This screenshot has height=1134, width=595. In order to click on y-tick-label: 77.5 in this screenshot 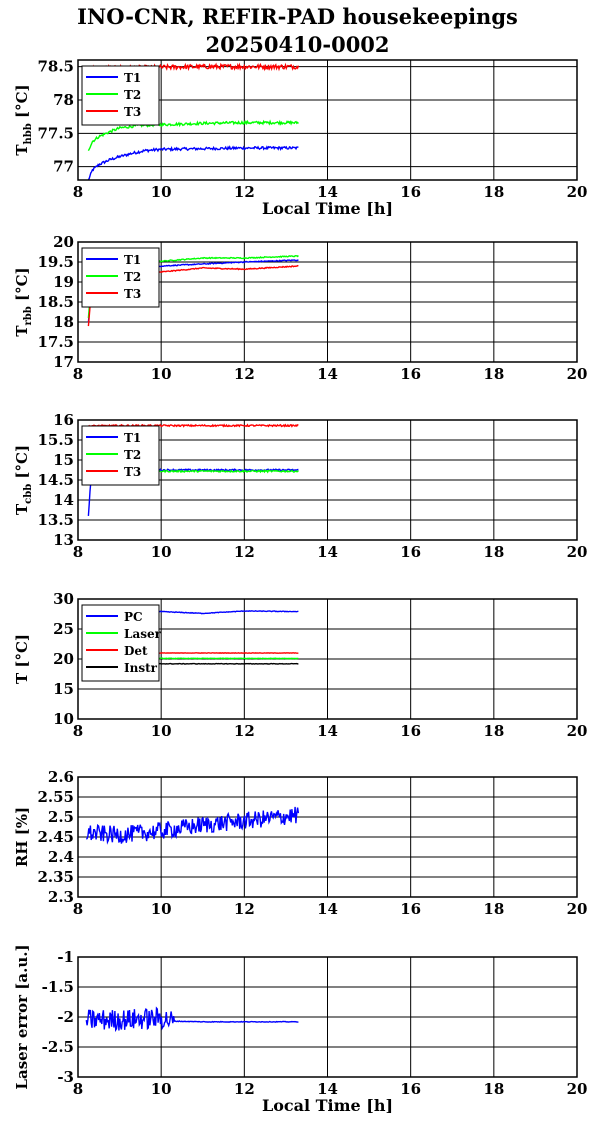, I will do `click(55, 133)`.